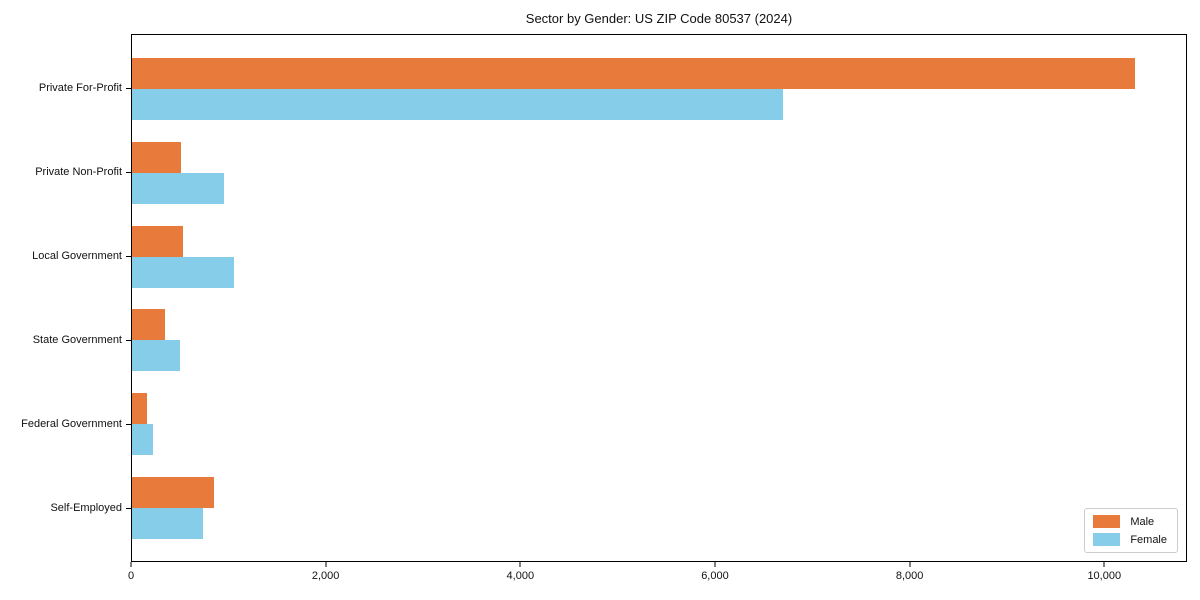  I want to click on bar-female-self-employed, so click(167, 524).